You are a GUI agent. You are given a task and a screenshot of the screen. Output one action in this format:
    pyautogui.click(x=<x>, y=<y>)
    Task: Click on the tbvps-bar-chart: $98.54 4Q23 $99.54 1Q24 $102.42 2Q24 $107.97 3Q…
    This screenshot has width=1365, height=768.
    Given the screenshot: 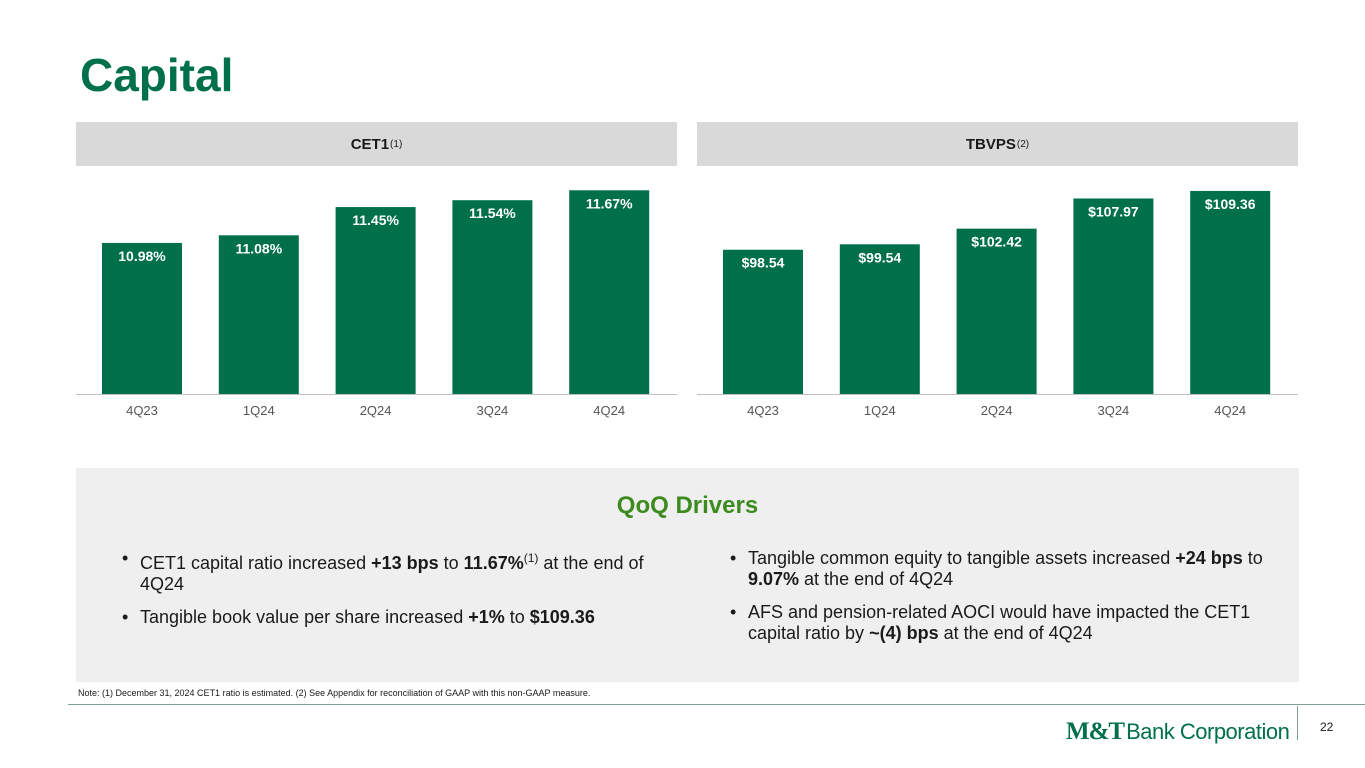 What is the action you would take?
    pyautogui.click(x=997, y=304)
    